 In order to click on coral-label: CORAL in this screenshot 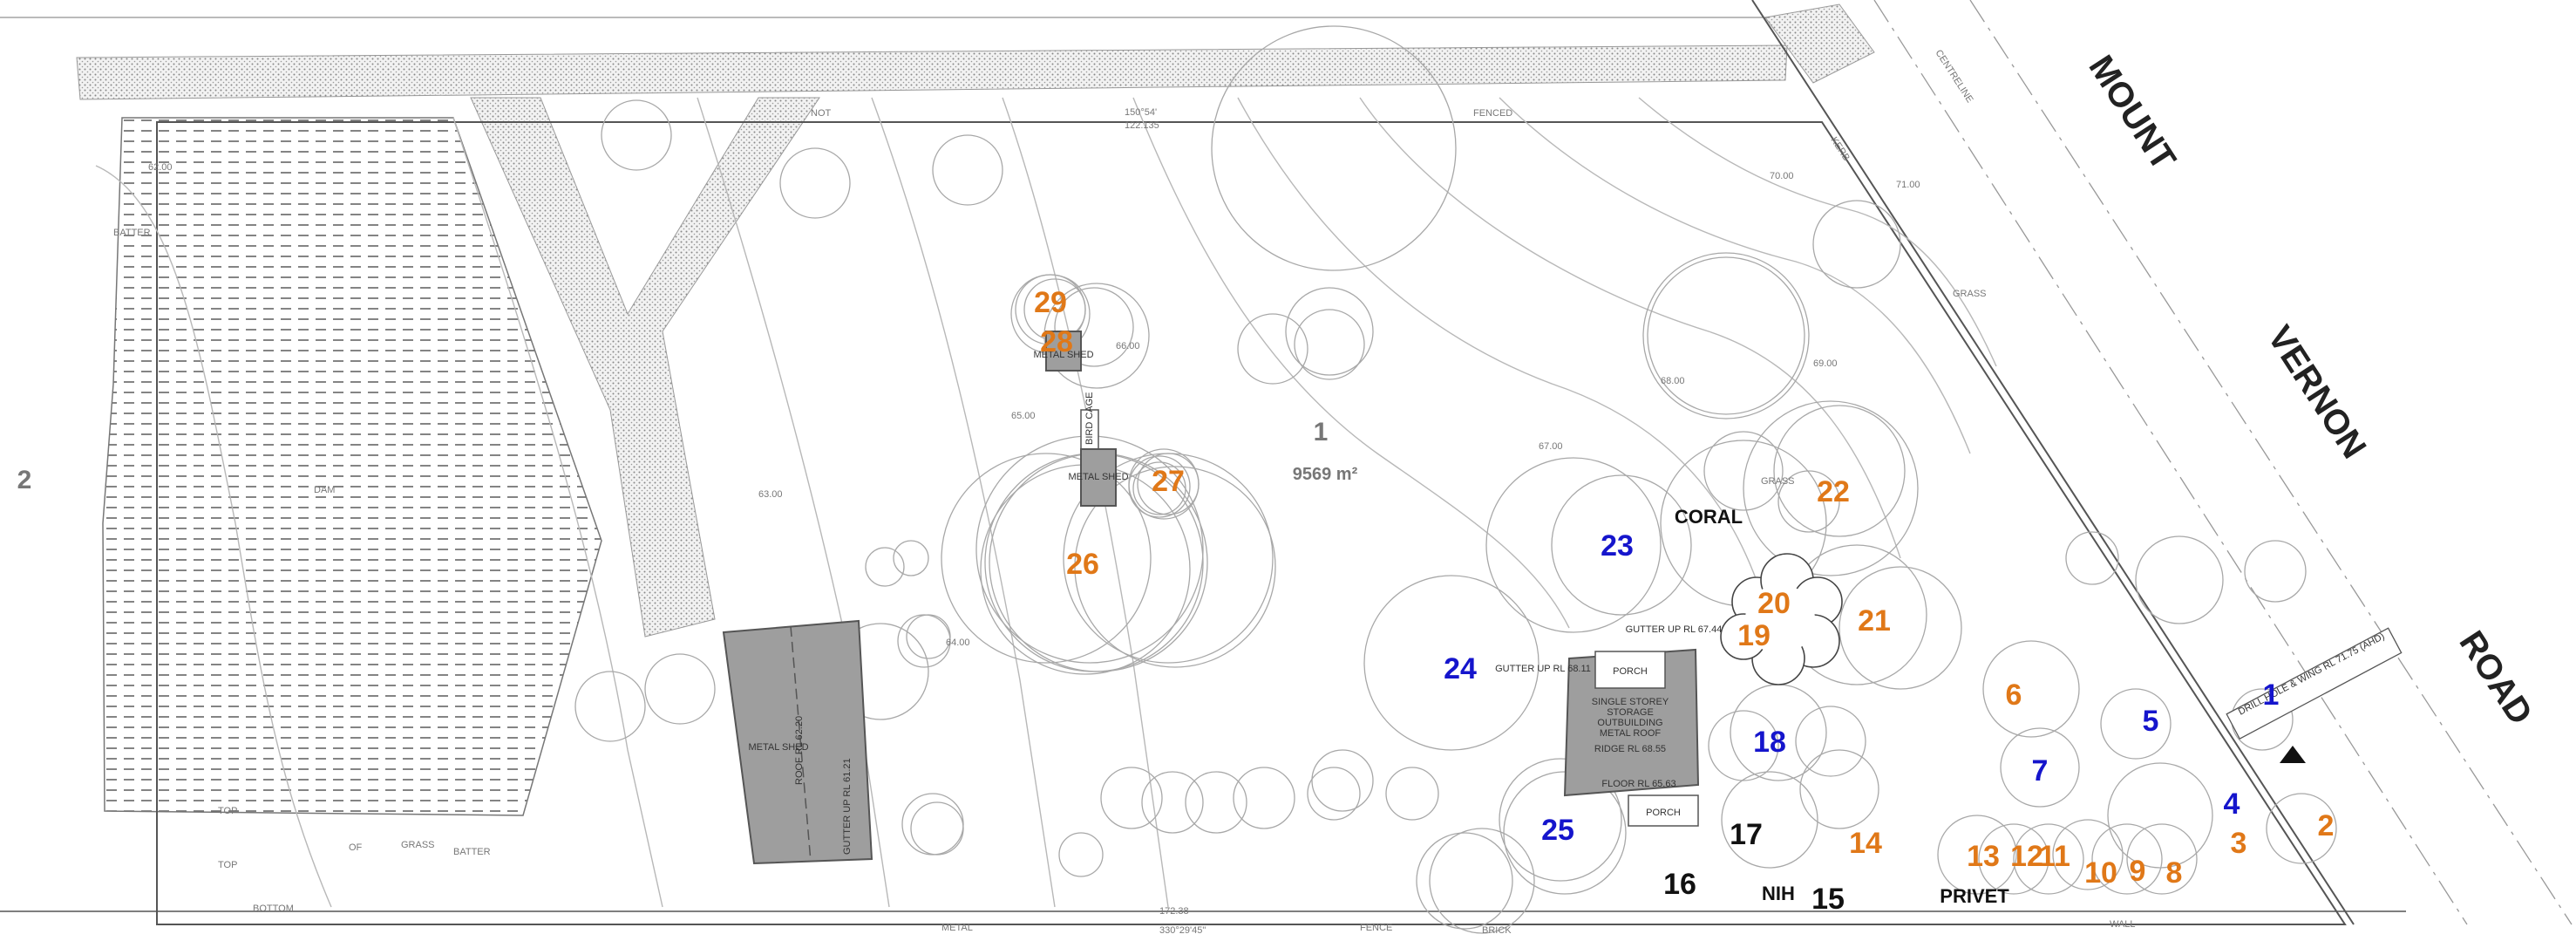, I will do `click(1709, 517)`.